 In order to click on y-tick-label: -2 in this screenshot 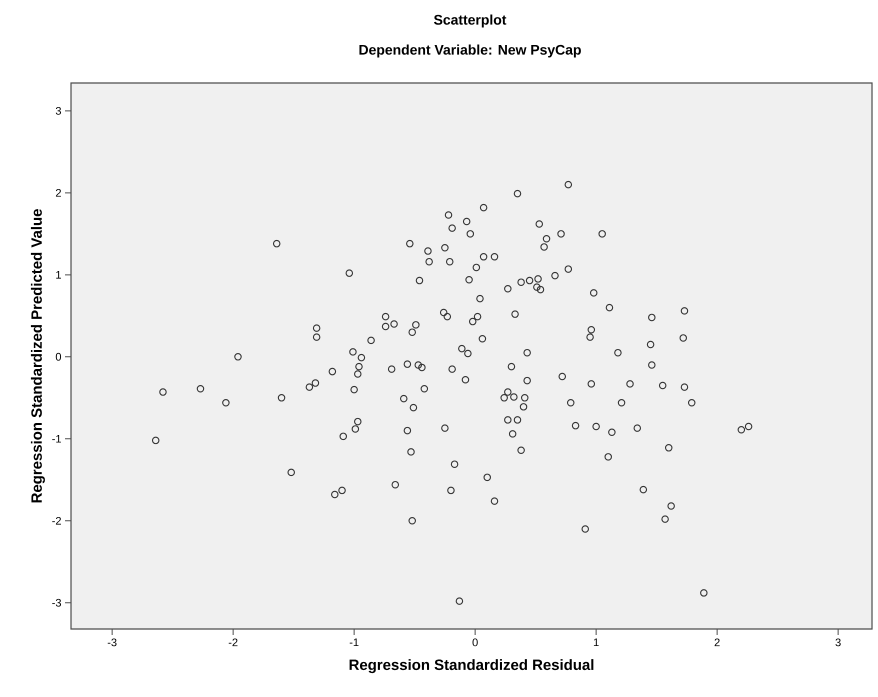, I will do `click(56, 520)`.